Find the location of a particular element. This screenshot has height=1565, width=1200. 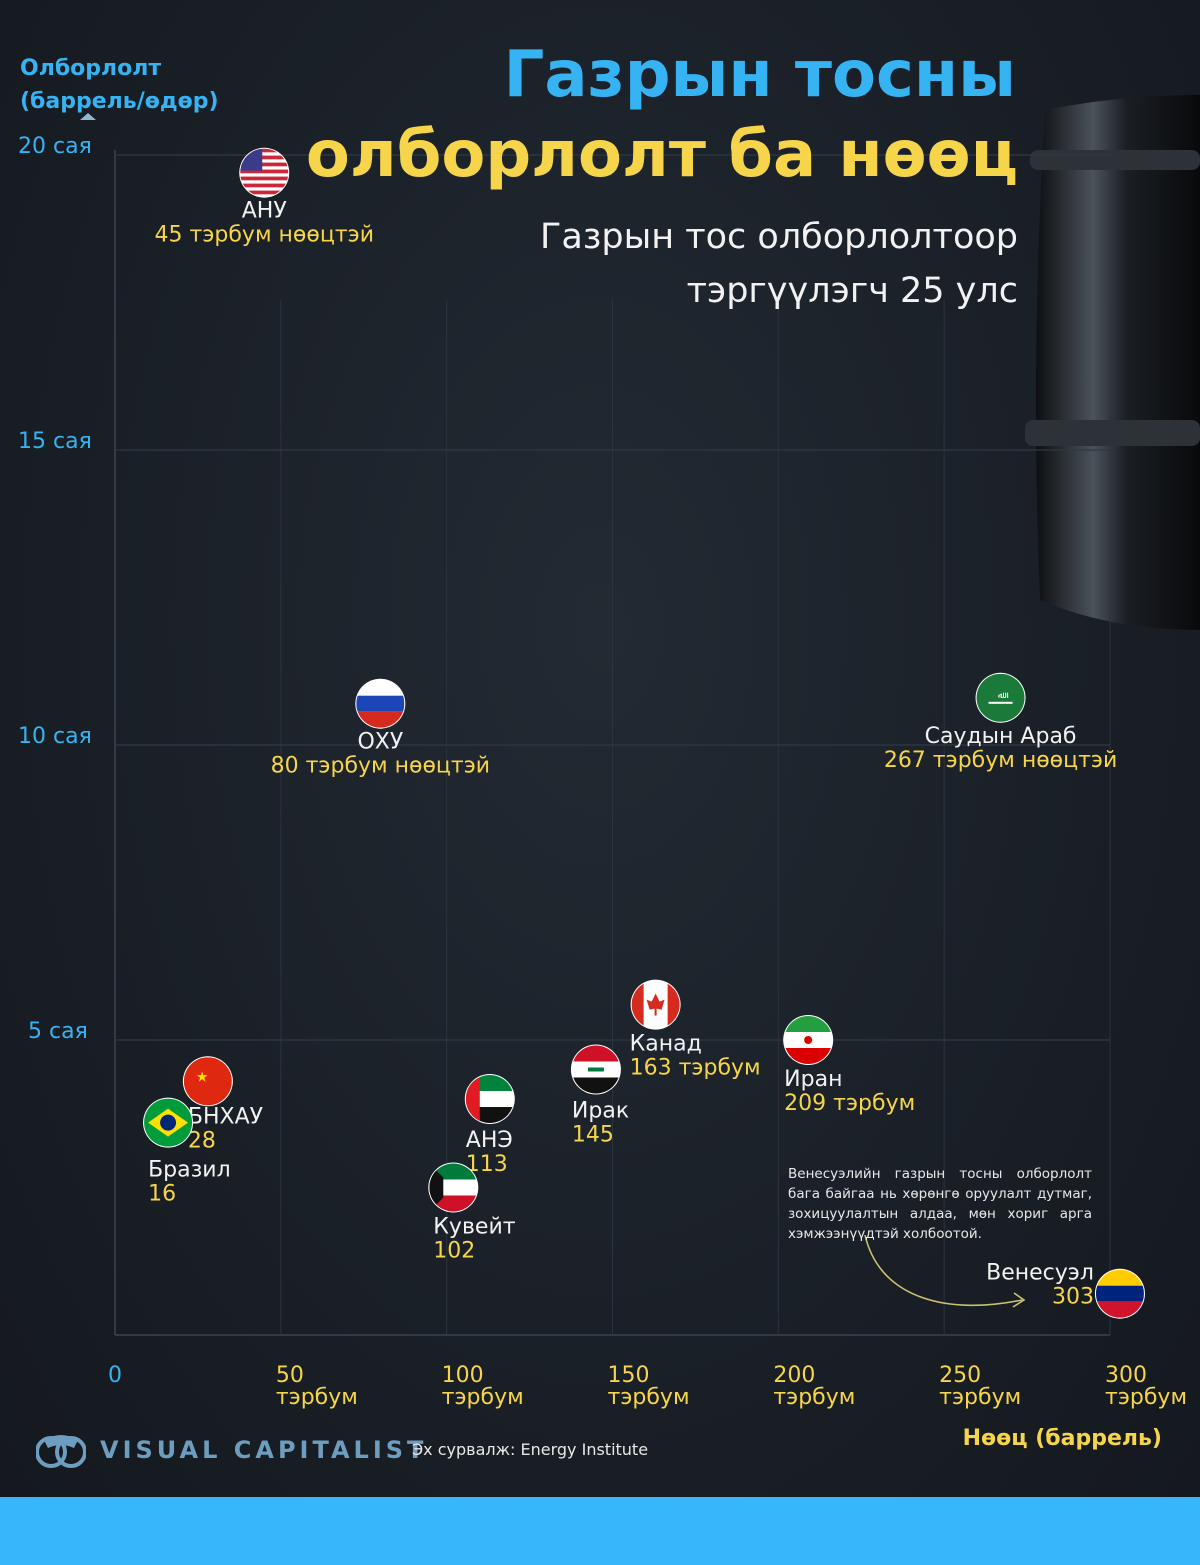

flag-russia is located at coordinates (380, 703).